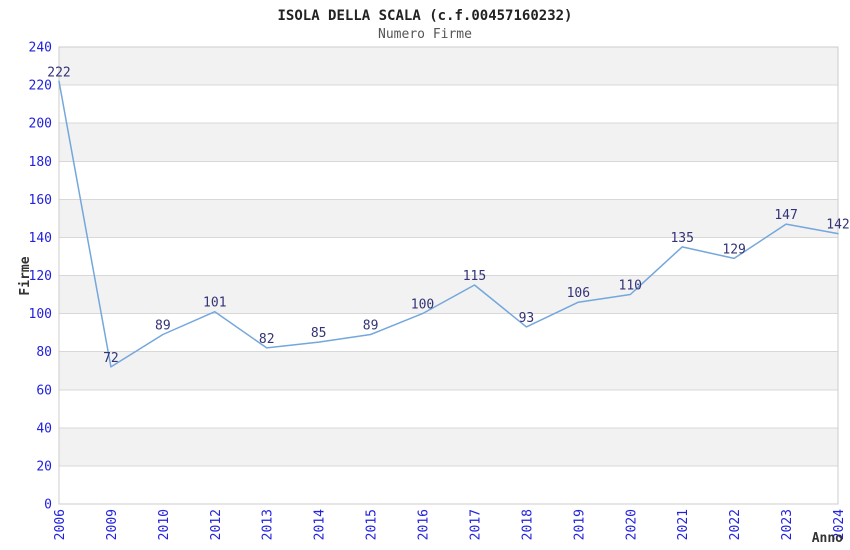 This screenshot has height=550, width=850. Describe the element at coordinates (25, 275) in the screenshot. I see `y-axis-title: Firme` at that location.